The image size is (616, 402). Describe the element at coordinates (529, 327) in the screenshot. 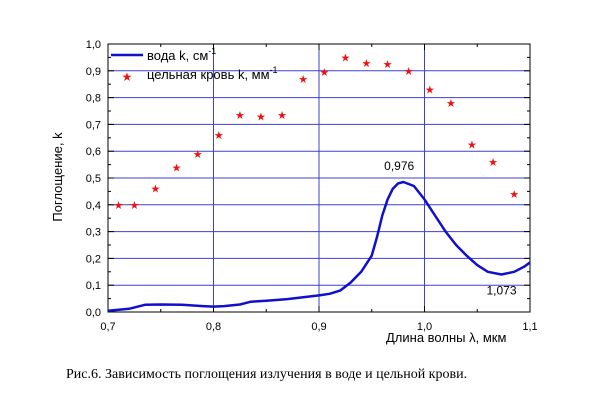

I see `x-tick-label: 1,1` at that location.